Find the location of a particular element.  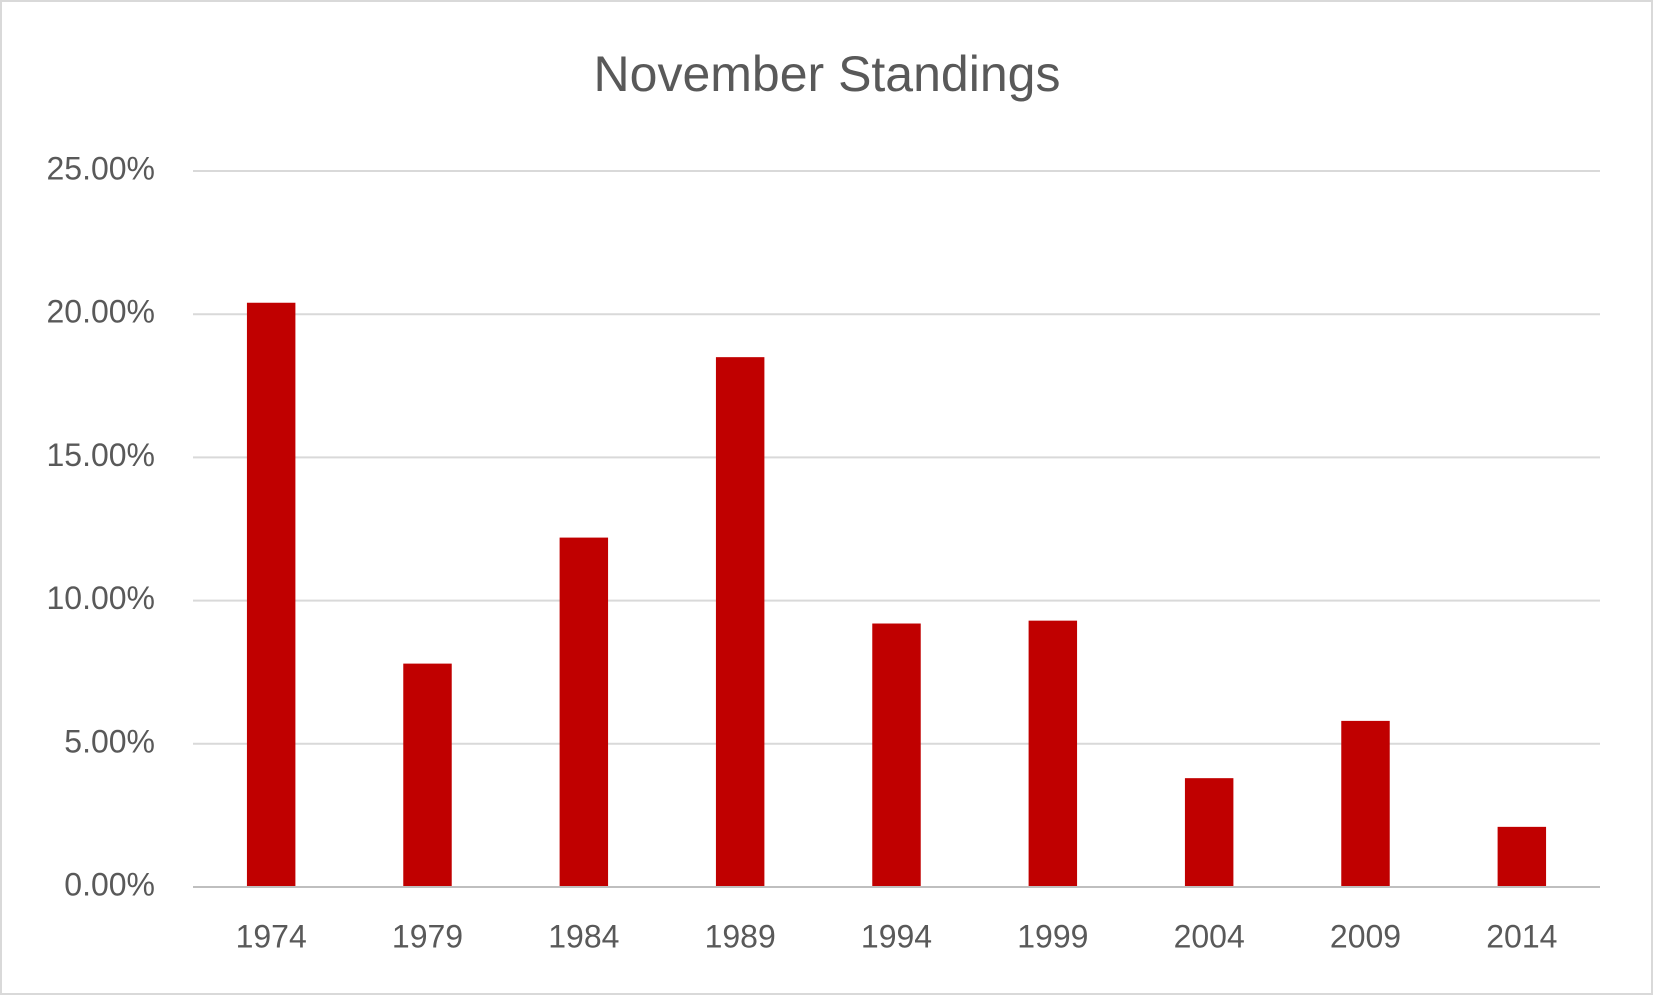

y-tick-label: 0.00% is located at coordinates (109, 884).